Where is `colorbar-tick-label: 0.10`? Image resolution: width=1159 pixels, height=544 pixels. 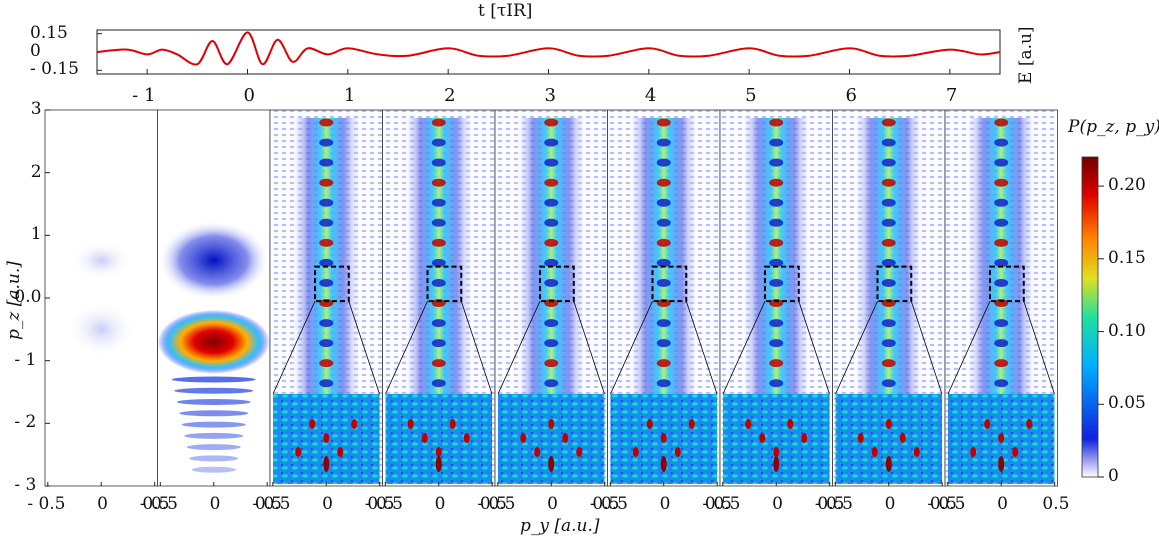 colorbar-tick-label: 0.10 is located at coordinates (1127, 330).